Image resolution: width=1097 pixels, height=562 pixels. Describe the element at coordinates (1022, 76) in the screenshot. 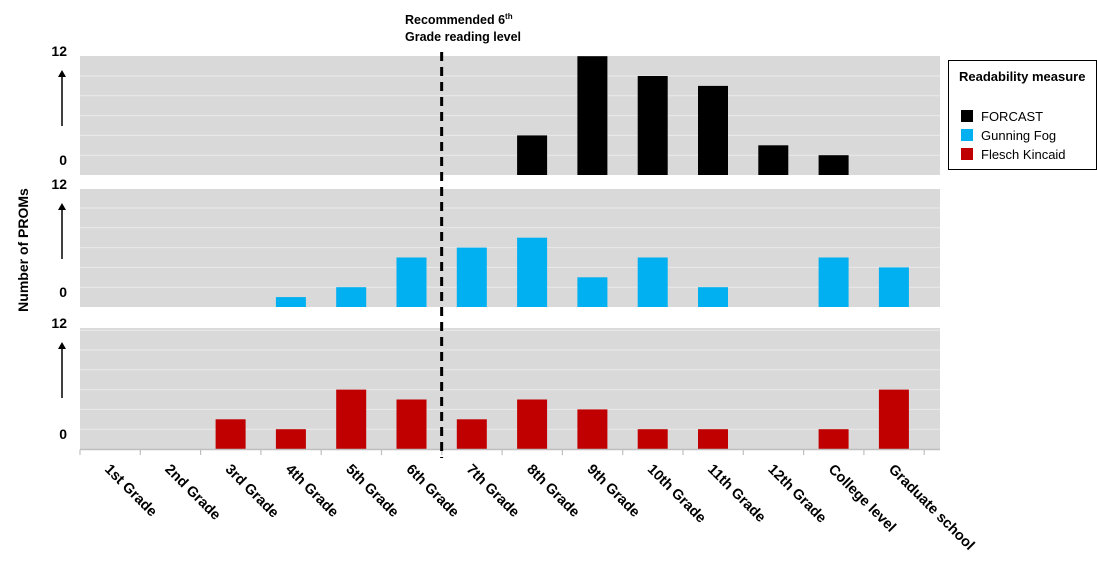

I see `legend-title: Readability measure` at that location.